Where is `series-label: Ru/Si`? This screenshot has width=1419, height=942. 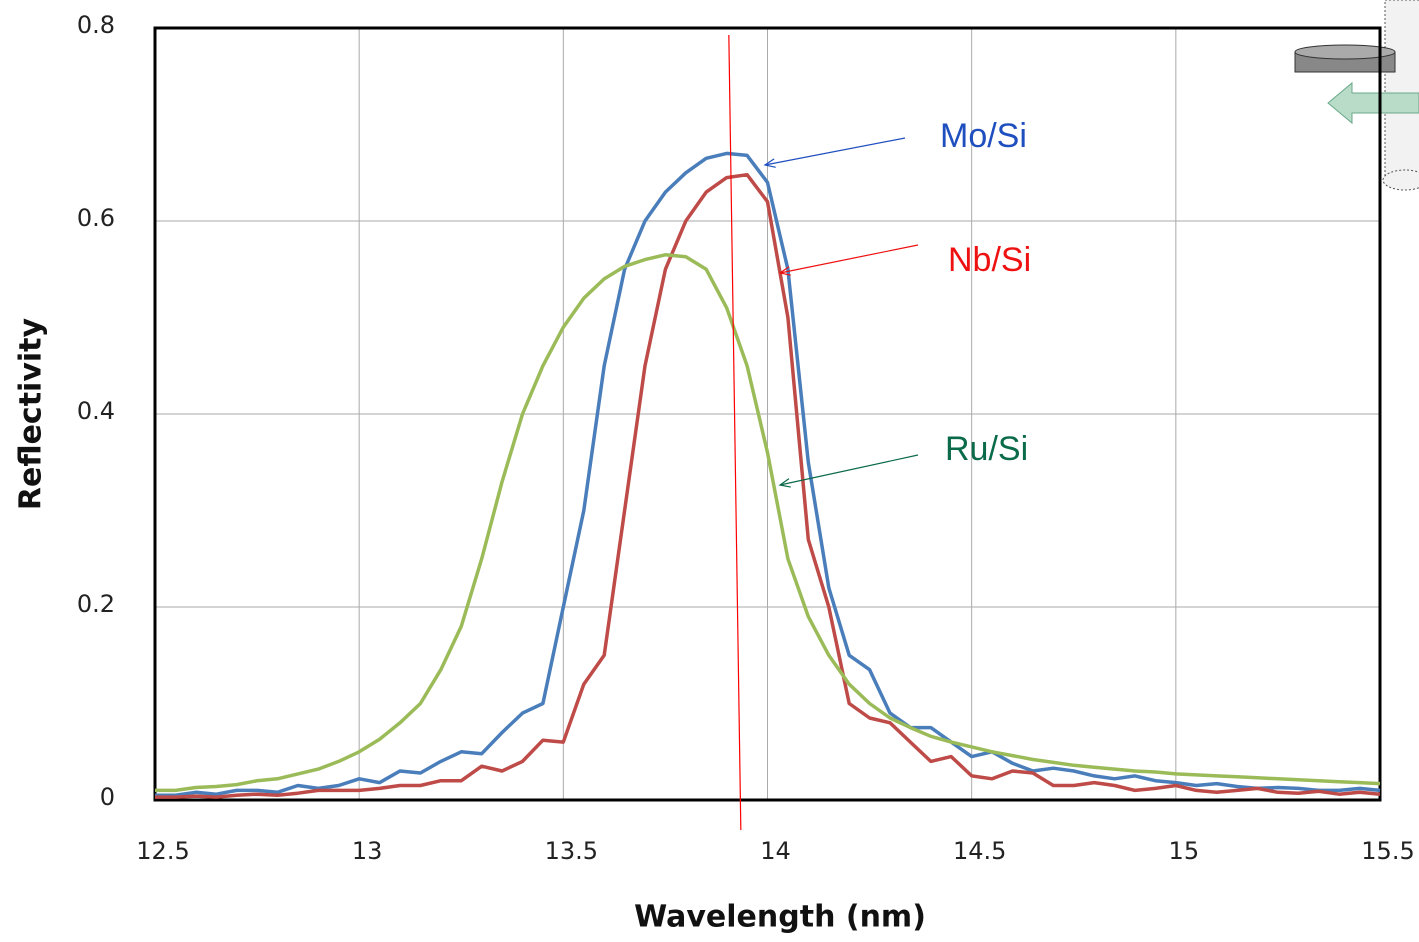 series-label: Ru/Si is located at coordinates (986, 449).